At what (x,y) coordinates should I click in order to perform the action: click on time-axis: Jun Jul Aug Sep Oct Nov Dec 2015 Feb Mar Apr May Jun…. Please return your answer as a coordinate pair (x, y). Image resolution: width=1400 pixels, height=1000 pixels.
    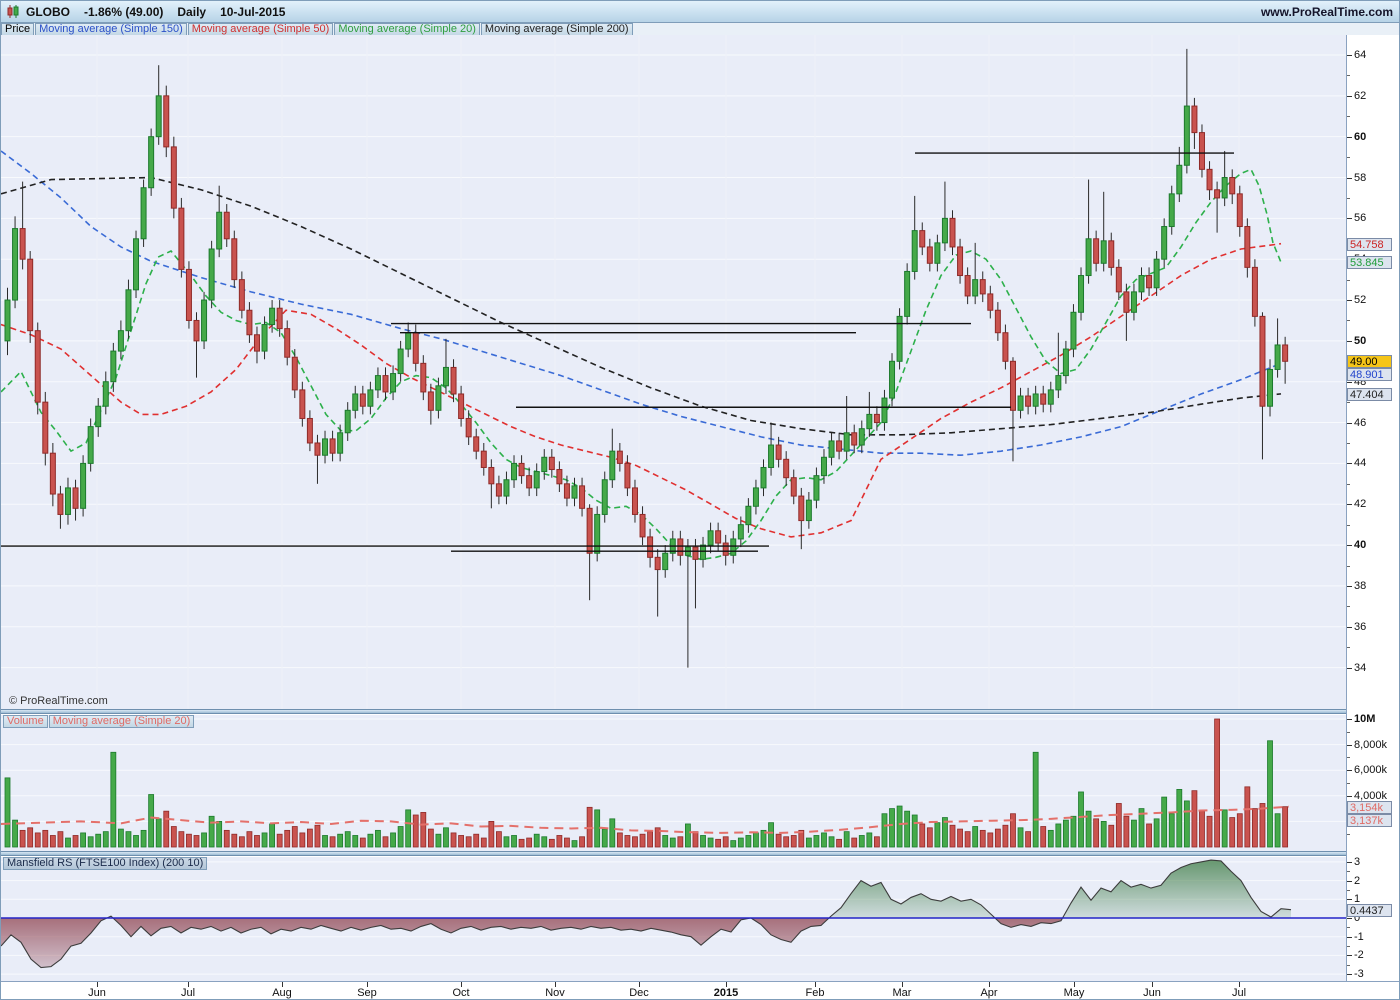
    Looking at the image, I should click on (700, 990).